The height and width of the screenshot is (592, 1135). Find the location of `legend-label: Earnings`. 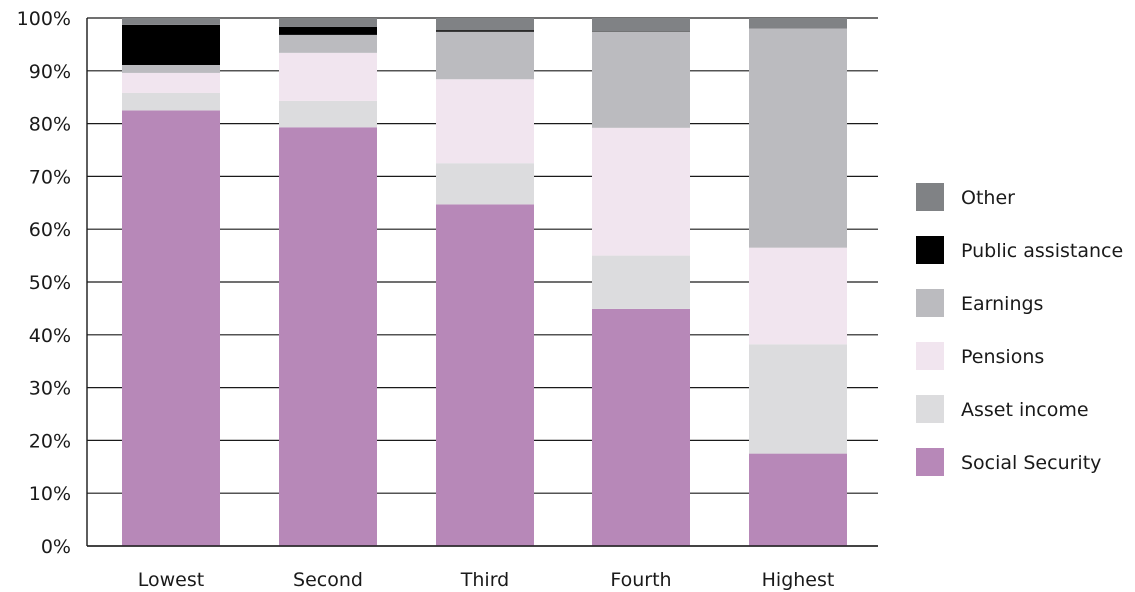

legend-label: Earnings is located at coordinates (1002, 304).